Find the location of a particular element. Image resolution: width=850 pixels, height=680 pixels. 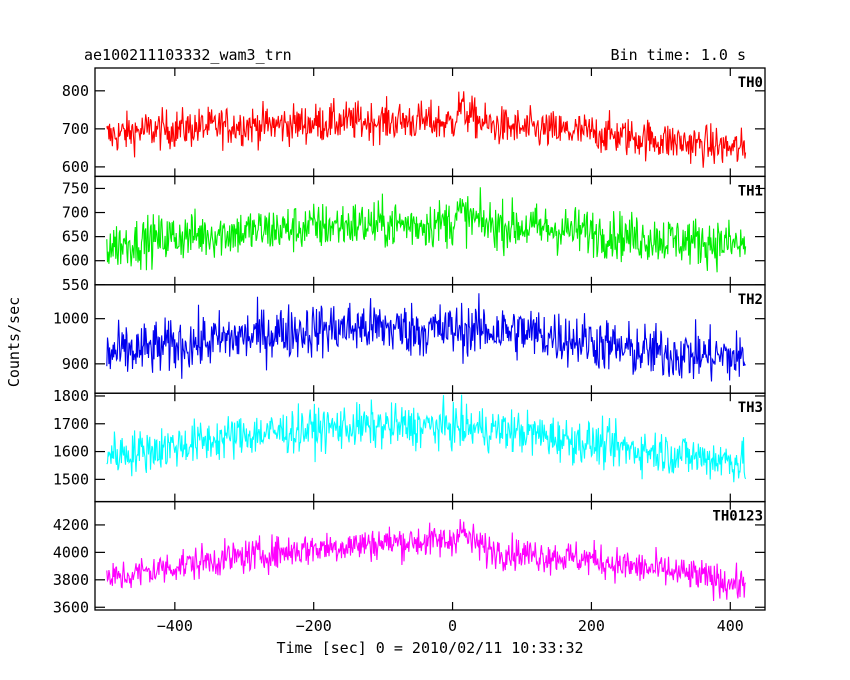

y-tick-label: 3600 is located at coordinates (71, 607).